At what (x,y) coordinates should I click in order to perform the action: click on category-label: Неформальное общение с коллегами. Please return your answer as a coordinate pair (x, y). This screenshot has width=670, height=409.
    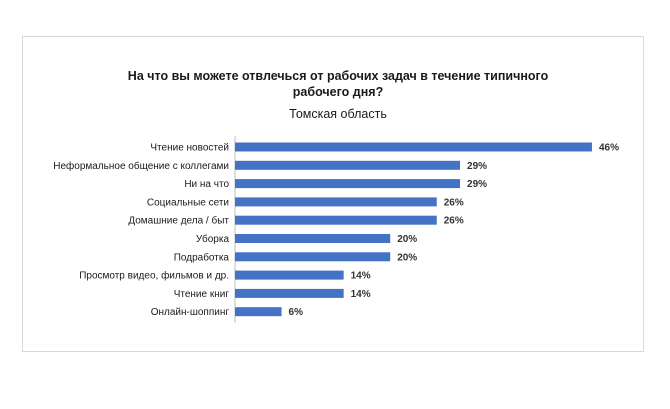
    Looking at the image, I should click on (141, 166).